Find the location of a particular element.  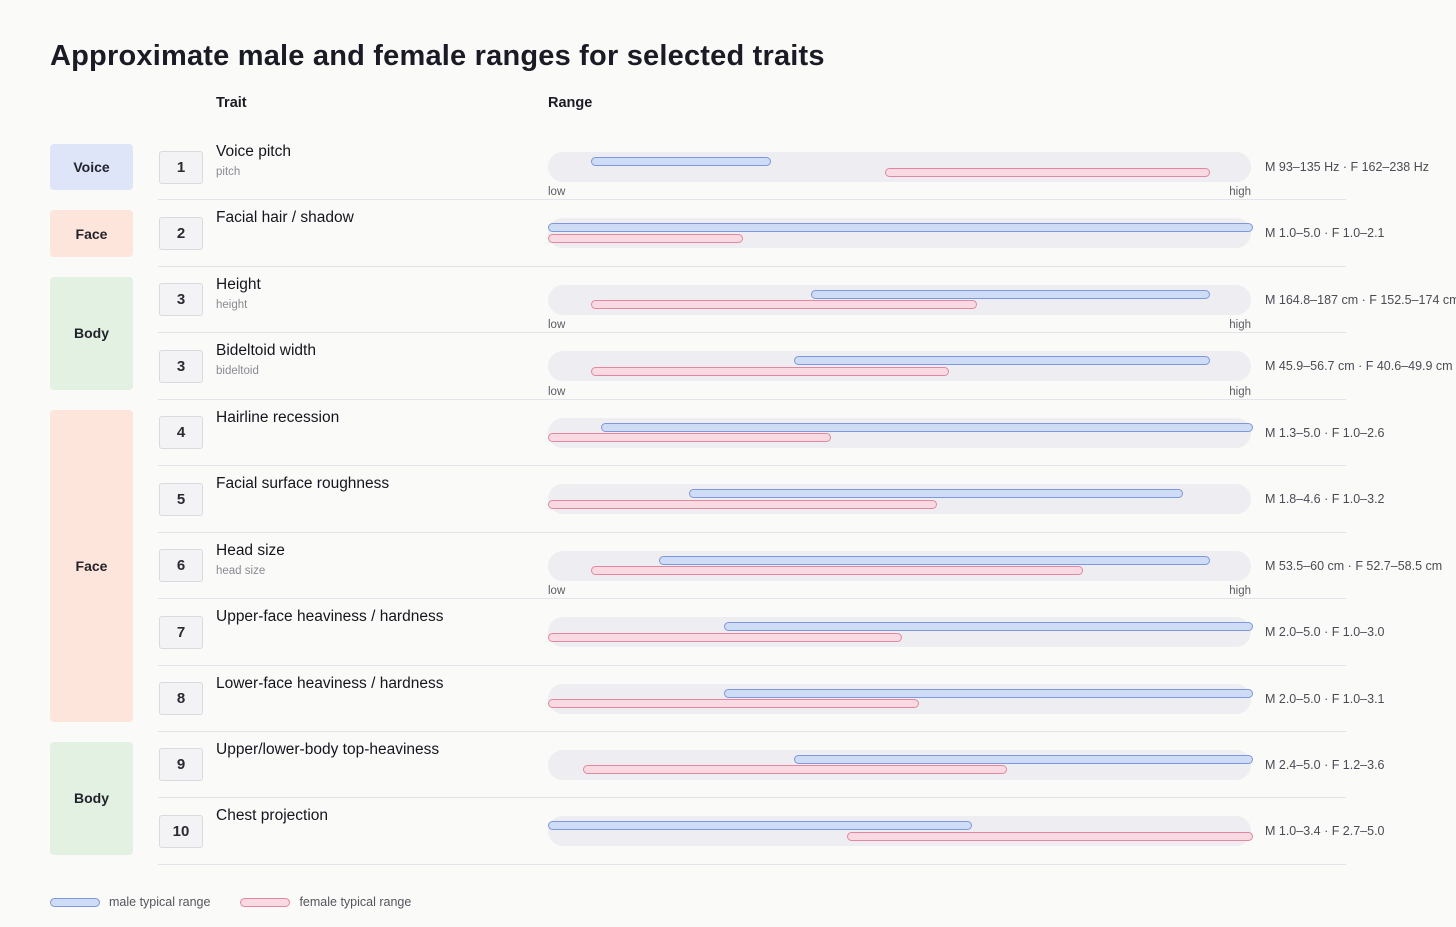

legend-male-label: male typical range is located at coordinates (160, 902).